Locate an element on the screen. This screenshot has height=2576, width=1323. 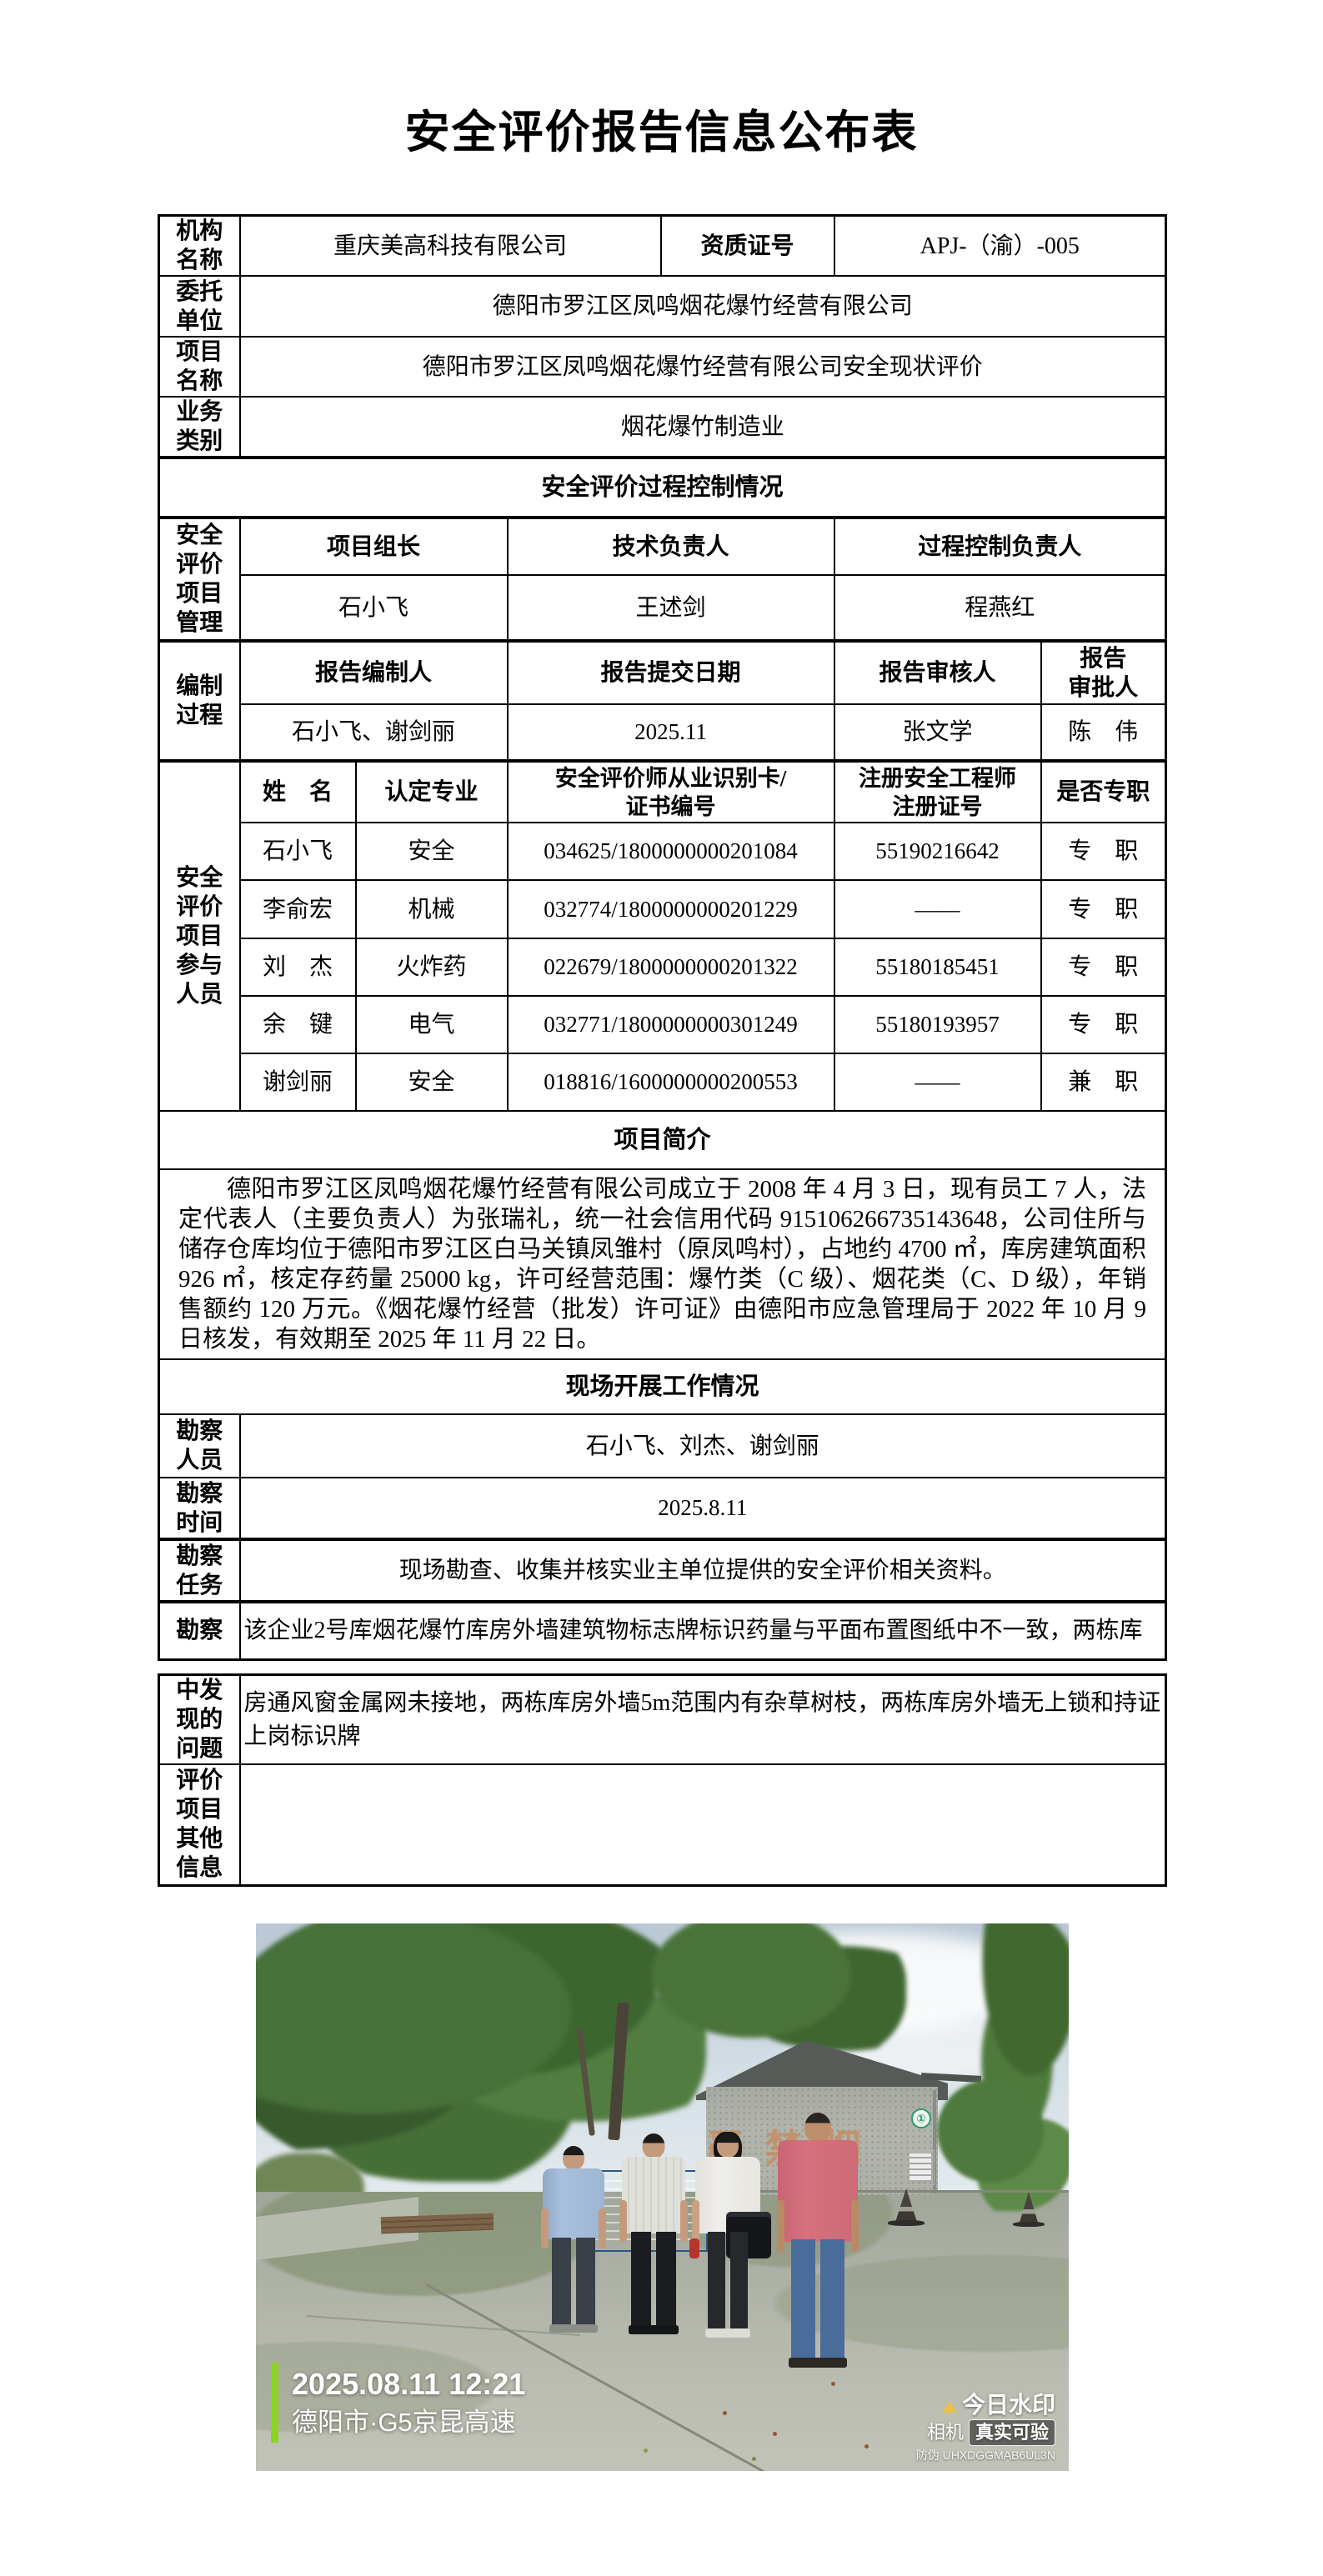
table-row: 评价项目其他信息 is located at coordinates (662, 1824).